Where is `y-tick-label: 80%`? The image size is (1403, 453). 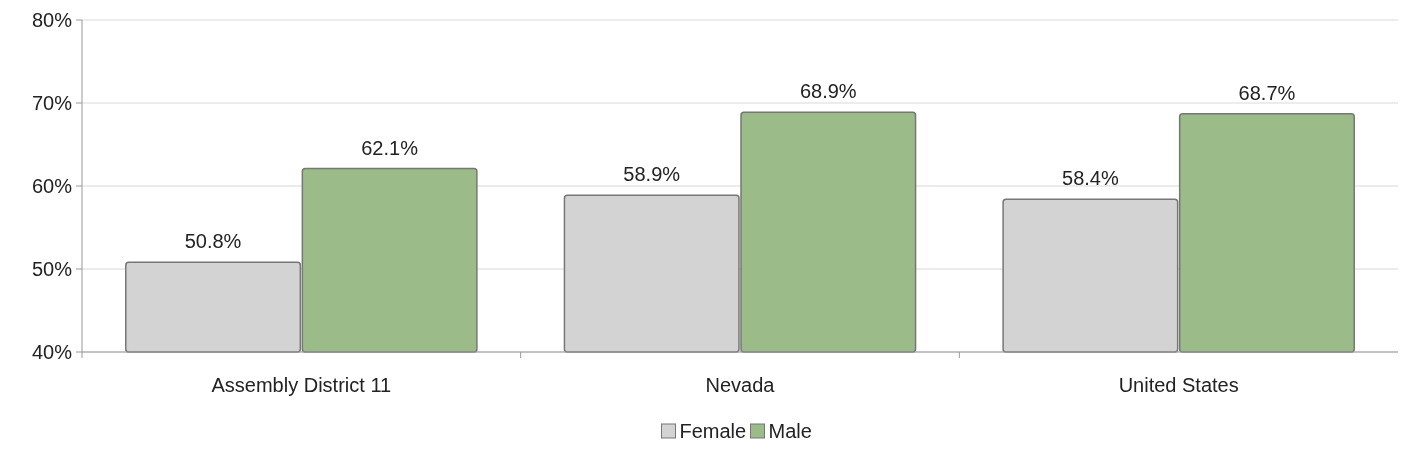 y-tick-label: 80% is located at coordinates (52, 20).